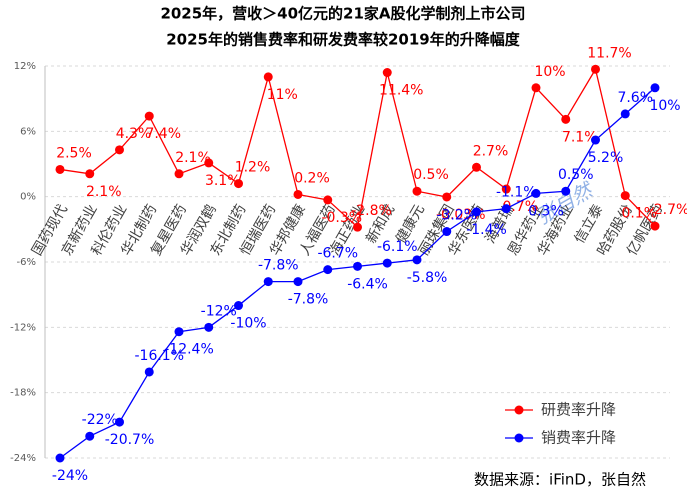 Image resolution: width=687 pixels, height=497 pixels. What do you see at coordinates (546, 211) in the screenshot?
I see `data-label: 0.3%` at bounding box center [546, 211].